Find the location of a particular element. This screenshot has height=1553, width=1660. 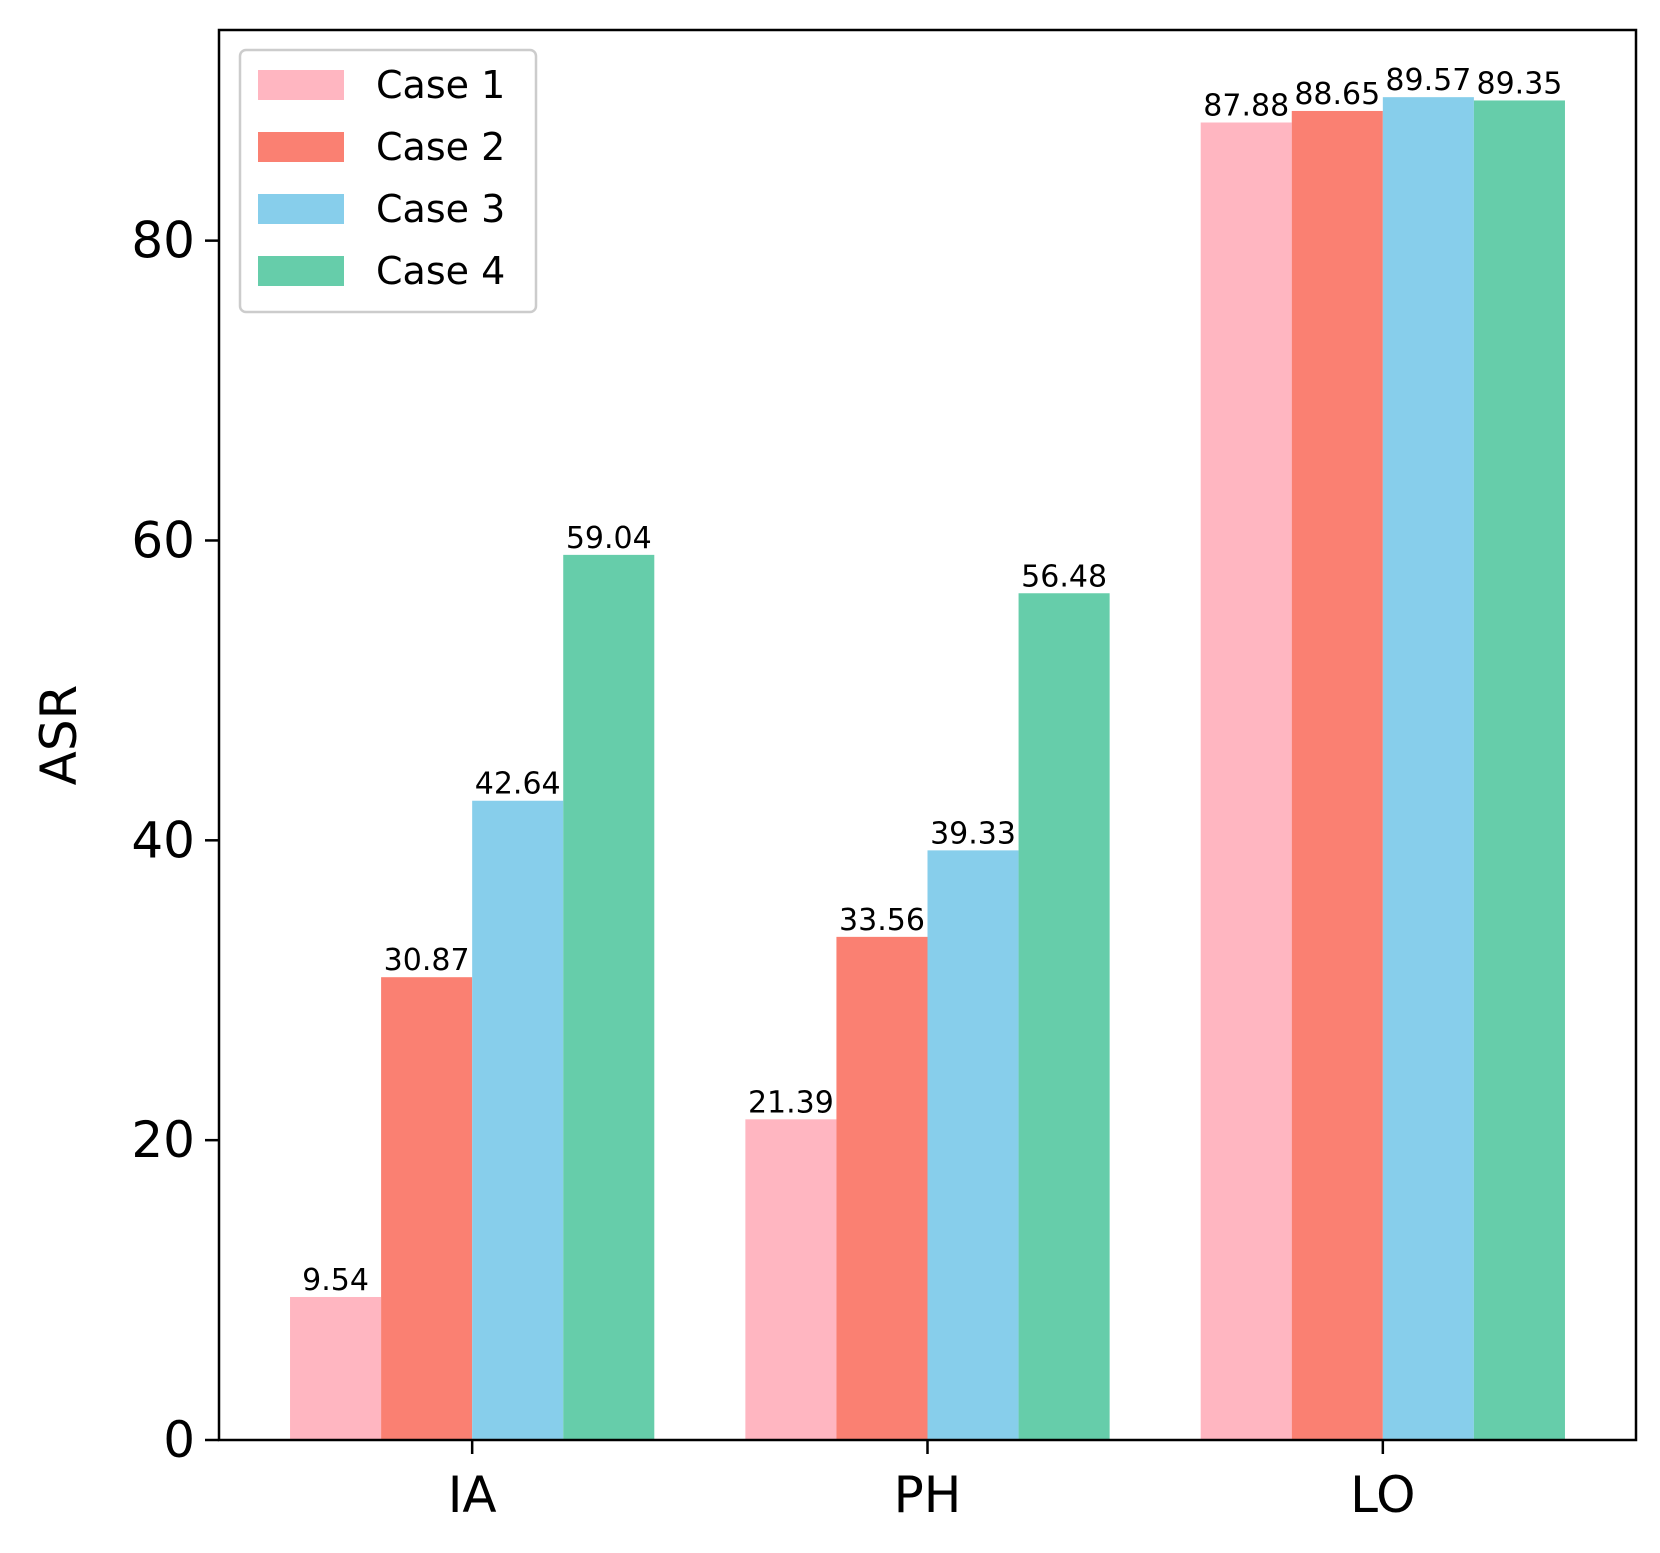

data-label: 39.33 is located at coordinates (973, 833).